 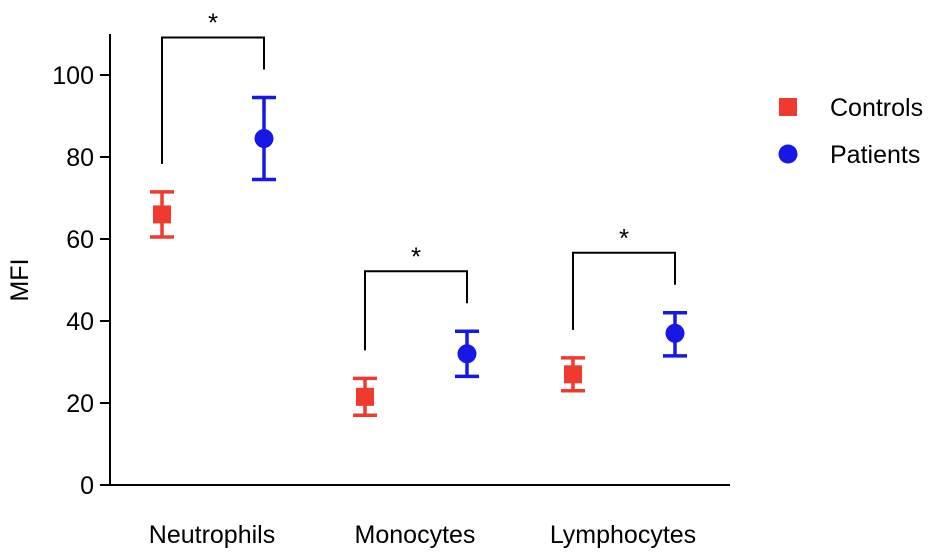 I want to click on legend-item-patients: Patients, so click(x=849, y=155).